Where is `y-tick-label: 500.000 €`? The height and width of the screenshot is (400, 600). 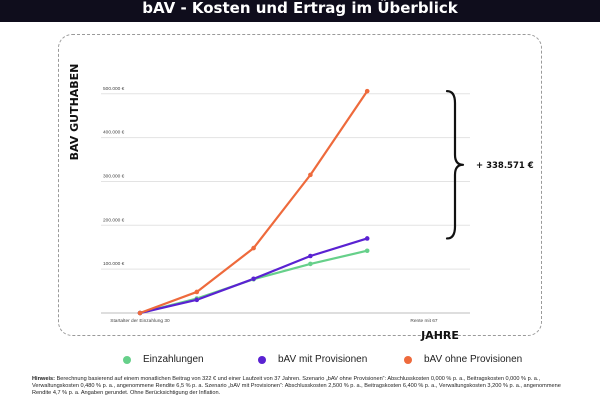
y-tick-label: 500.000 € is located at coordinates (114, 89).